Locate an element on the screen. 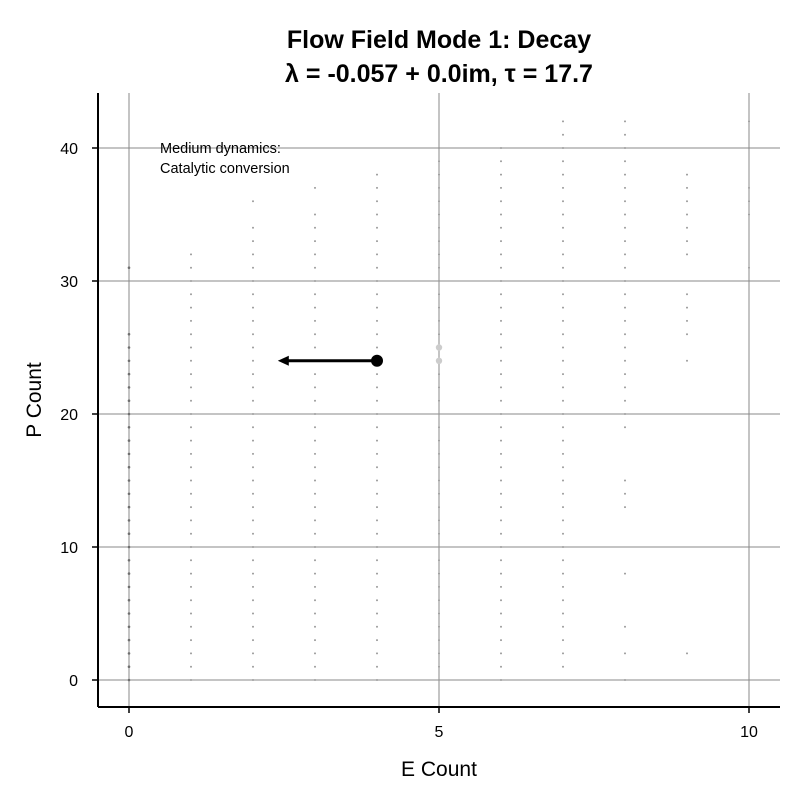 This screenshot has height=800, width=800. x-tick-label: 5 is located at coordinates (439, 732).